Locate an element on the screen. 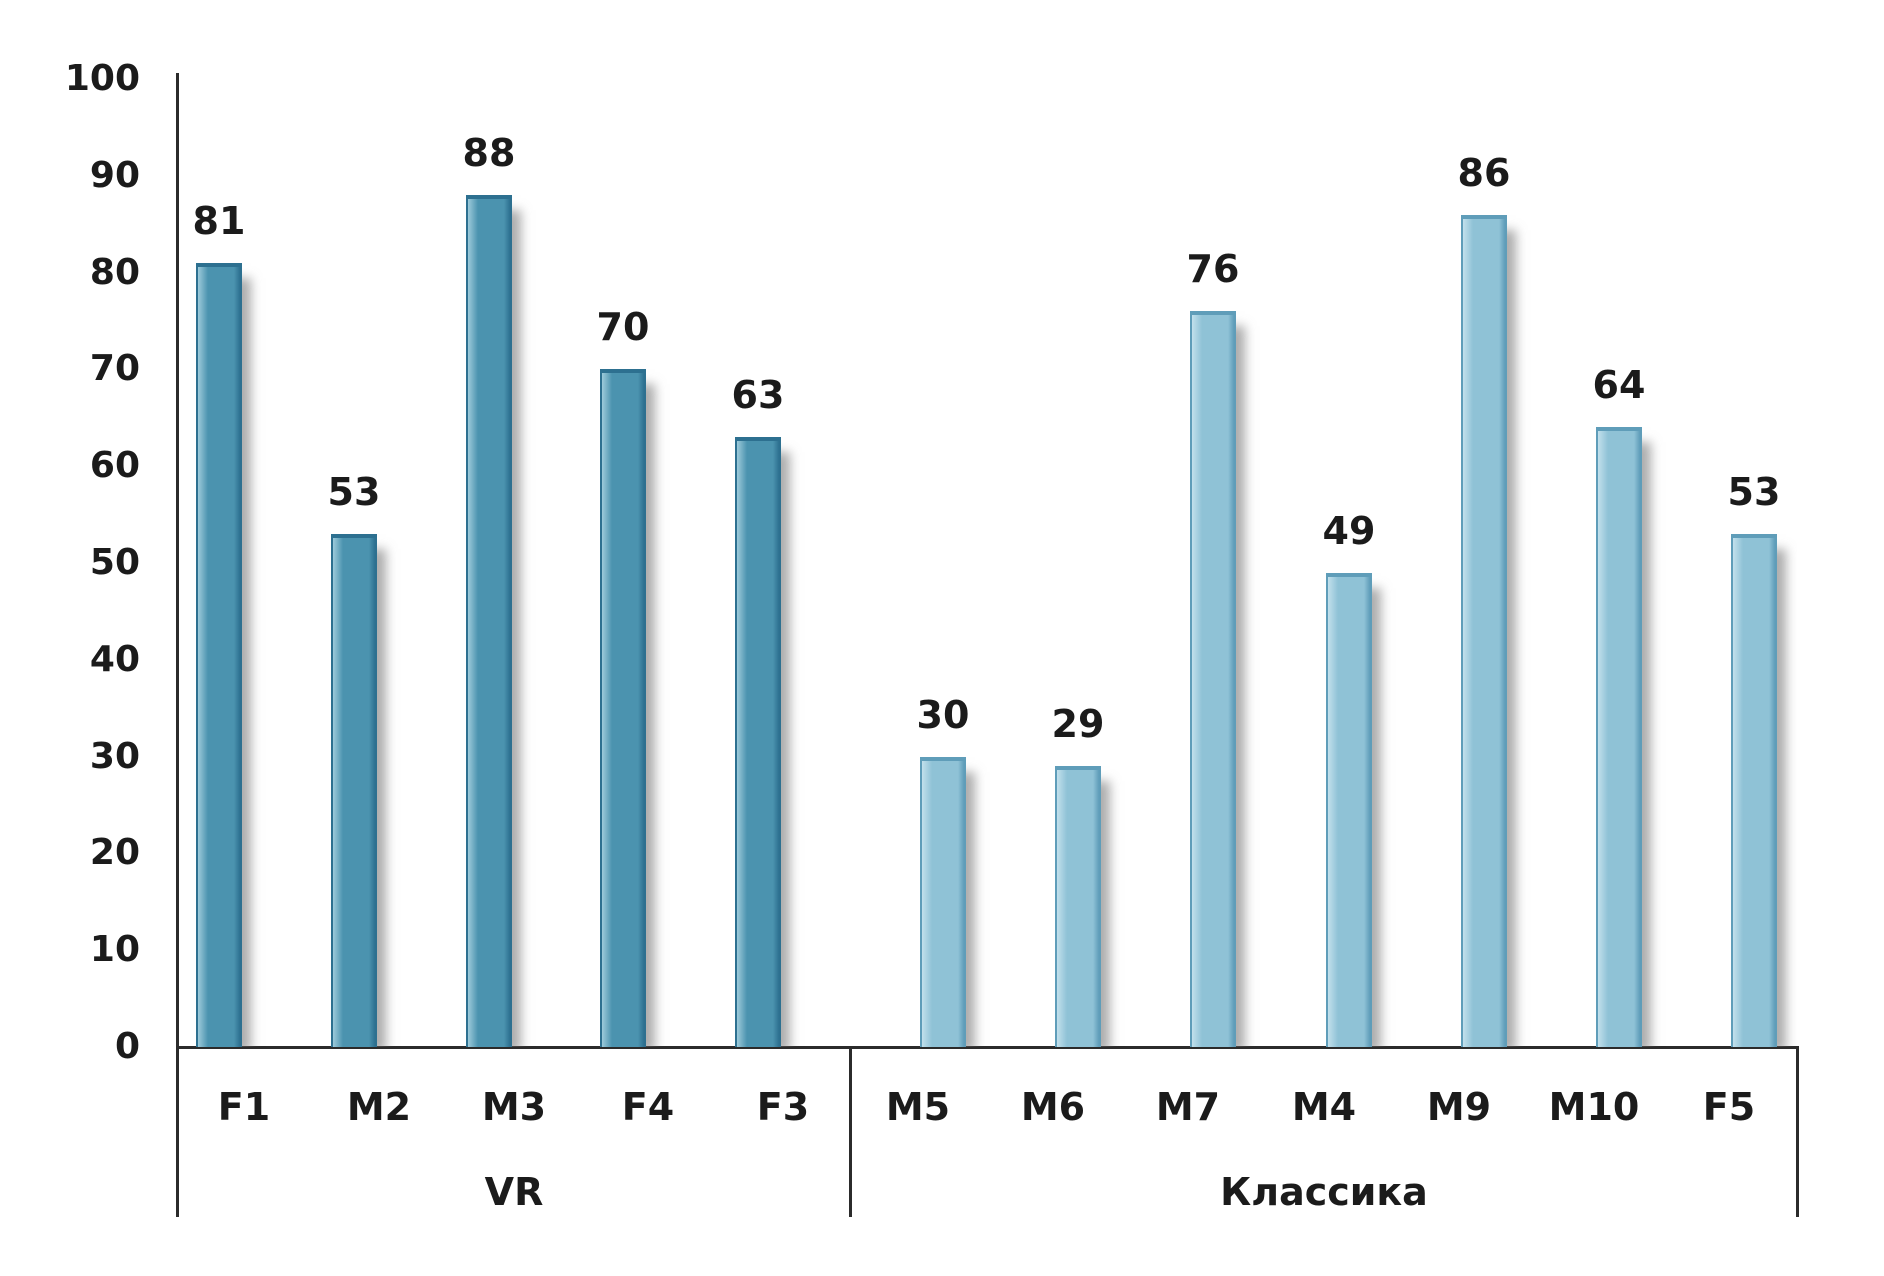 Image resolution: width=1884 pixels, height=1276 pixels. bar-value-label: 86 is located at coordinates (1484, 173).